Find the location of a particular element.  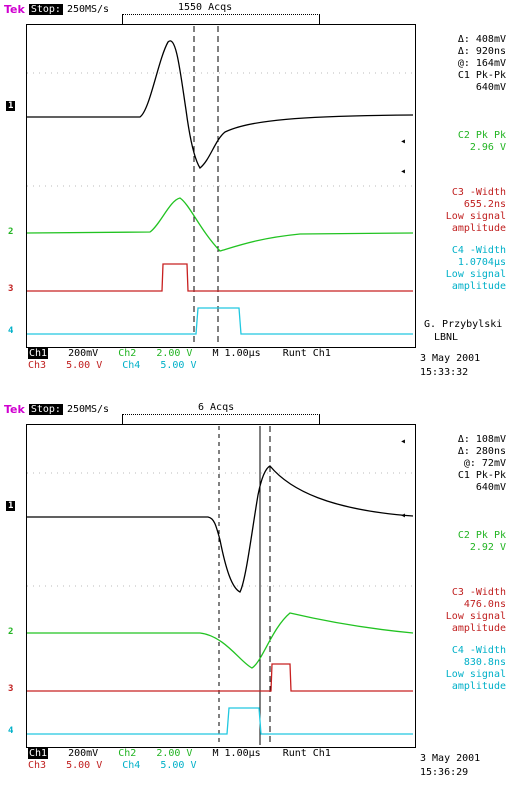

cursor-readout: Δ: 108mV Δ: 280ns @: 72mV C1 Pk-Pk 640mV is located at coordinates (462, 464).